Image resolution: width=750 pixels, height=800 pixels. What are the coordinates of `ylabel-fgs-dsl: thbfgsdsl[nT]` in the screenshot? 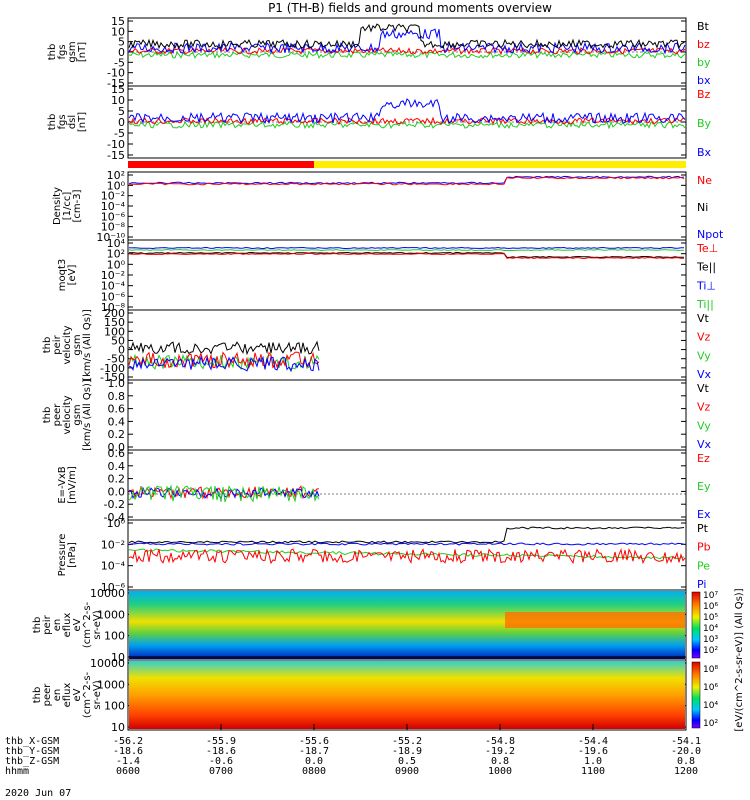 It's located at (67, 122).